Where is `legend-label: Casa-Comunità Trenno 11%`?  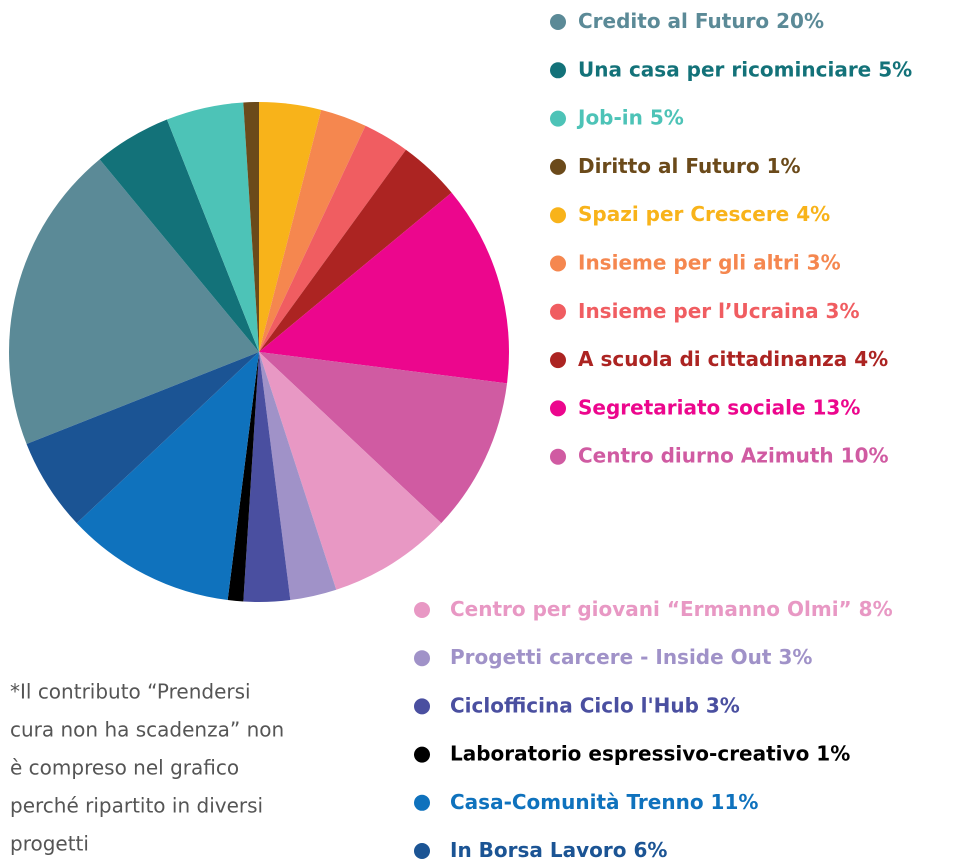 legend-label: Casa-Comunità Trenno 11% is located at coordinates (604, 801).